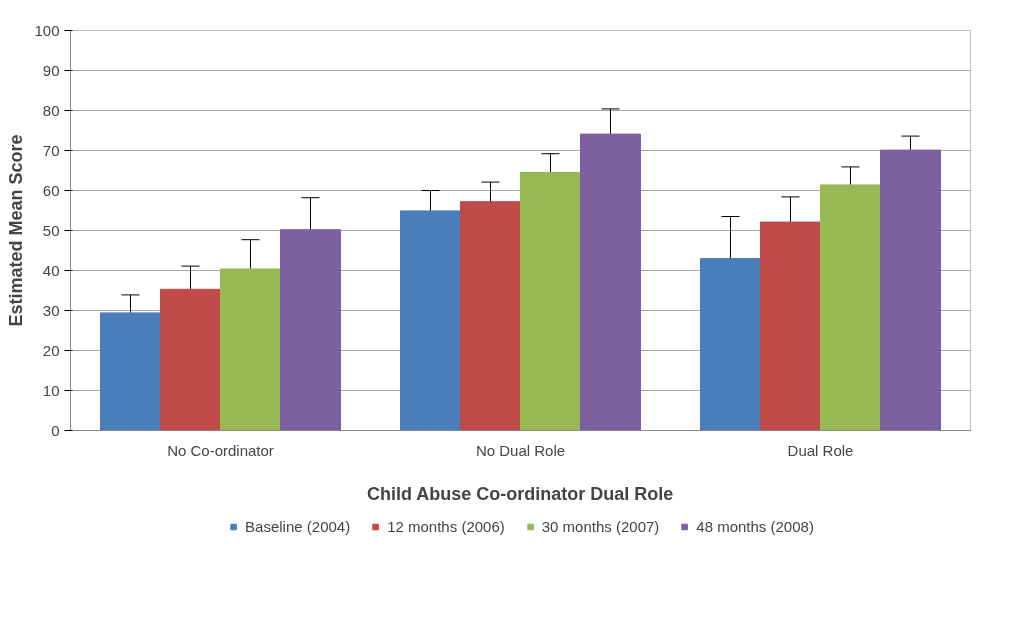  I want to click on y-tick-label: 40, so click(51, 270).